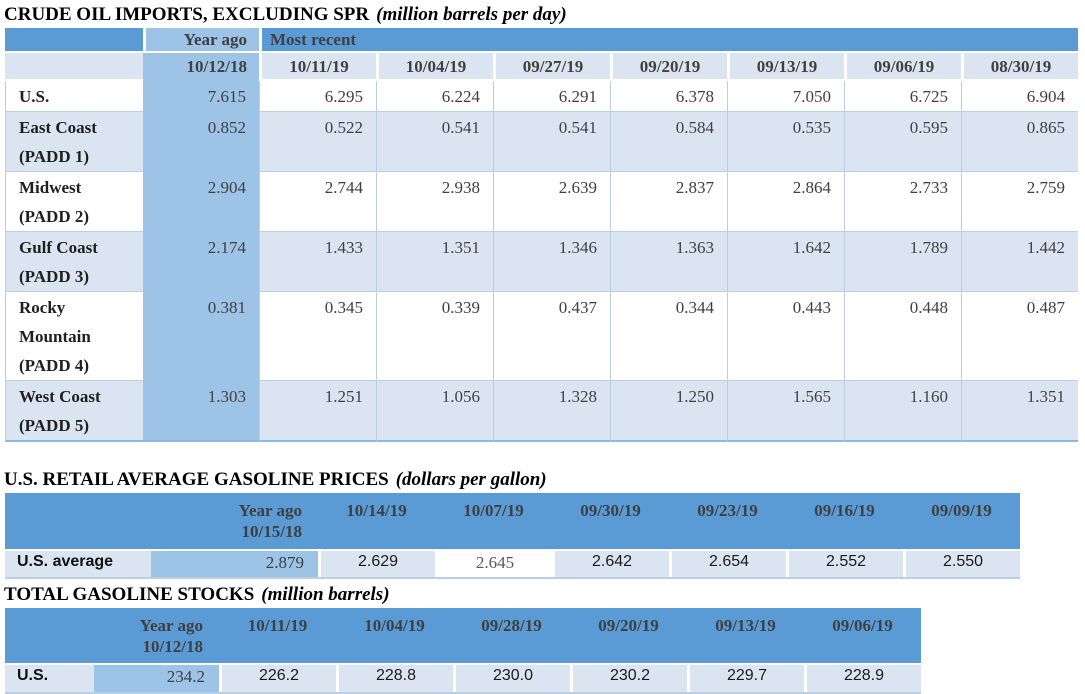 The width and height of the screenshot is (1085, 694). What do you see at coordinates (201, 96) in the screenshot?
I see `year-ago-value: 7.615` at bounding box center [201, 96].